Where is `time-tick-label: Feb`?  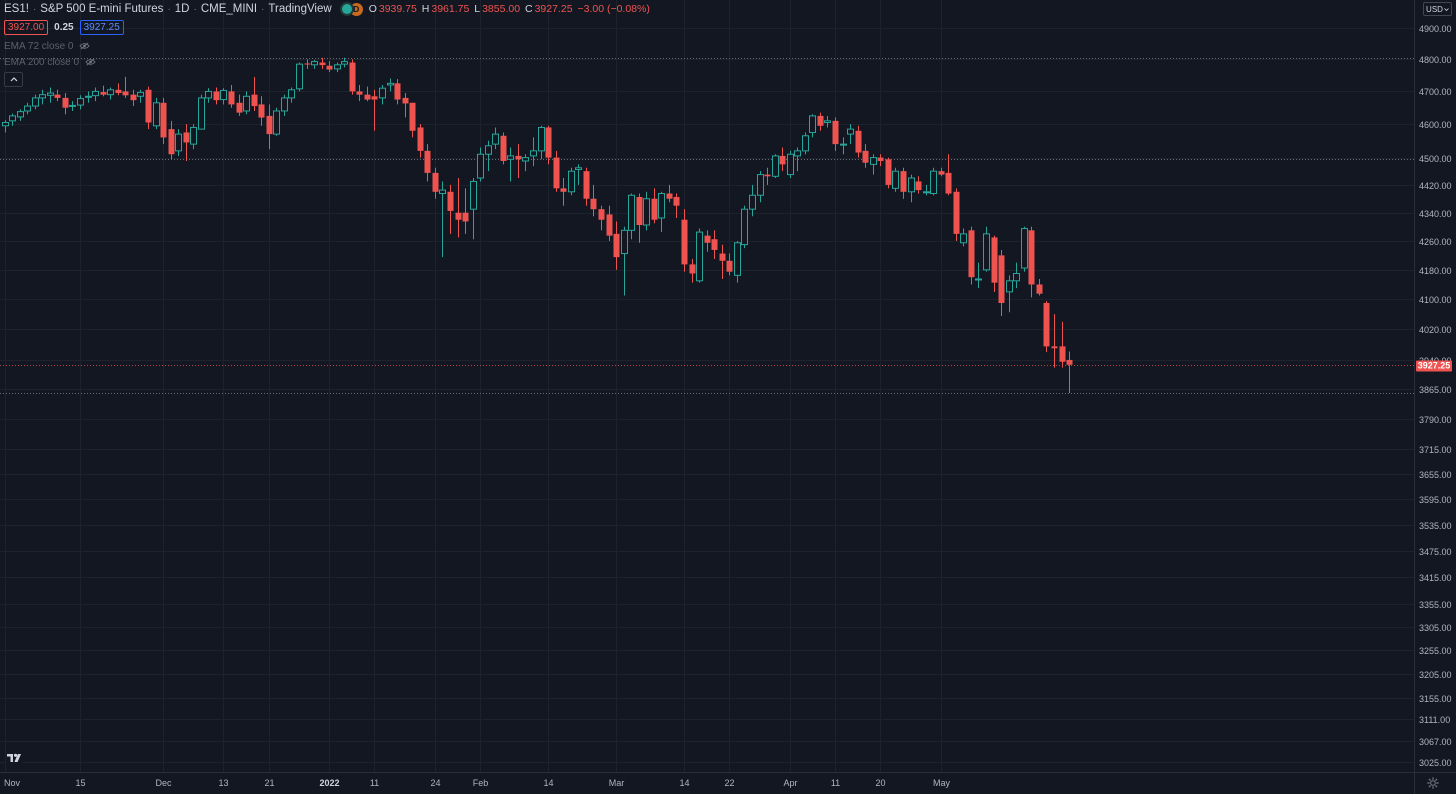 time-tick-label: Feb is located at coordinates (480, 783).